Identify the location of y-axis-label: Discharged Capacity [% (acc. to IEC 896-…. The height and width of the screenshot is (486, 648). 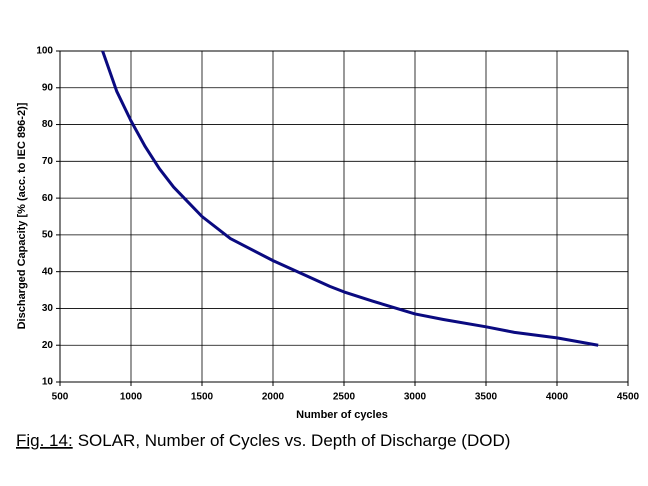
(22, 215).